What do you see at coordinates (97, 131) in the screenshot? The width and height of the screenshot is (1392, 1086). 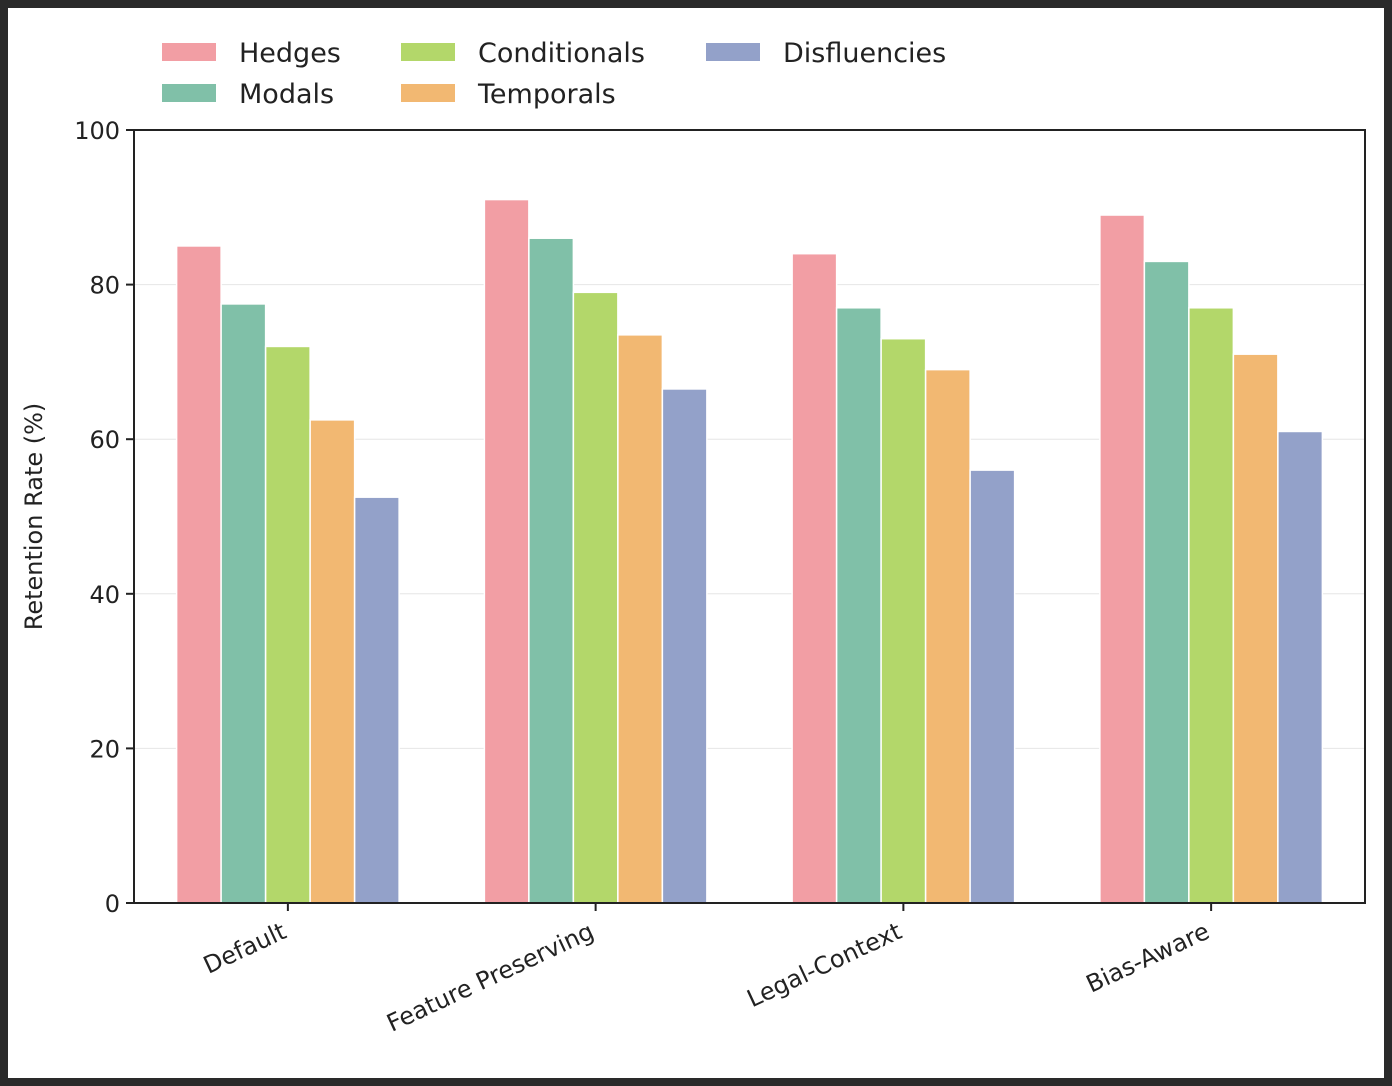 I see `y-tick-label: 100` at bounding box center [97, 131].